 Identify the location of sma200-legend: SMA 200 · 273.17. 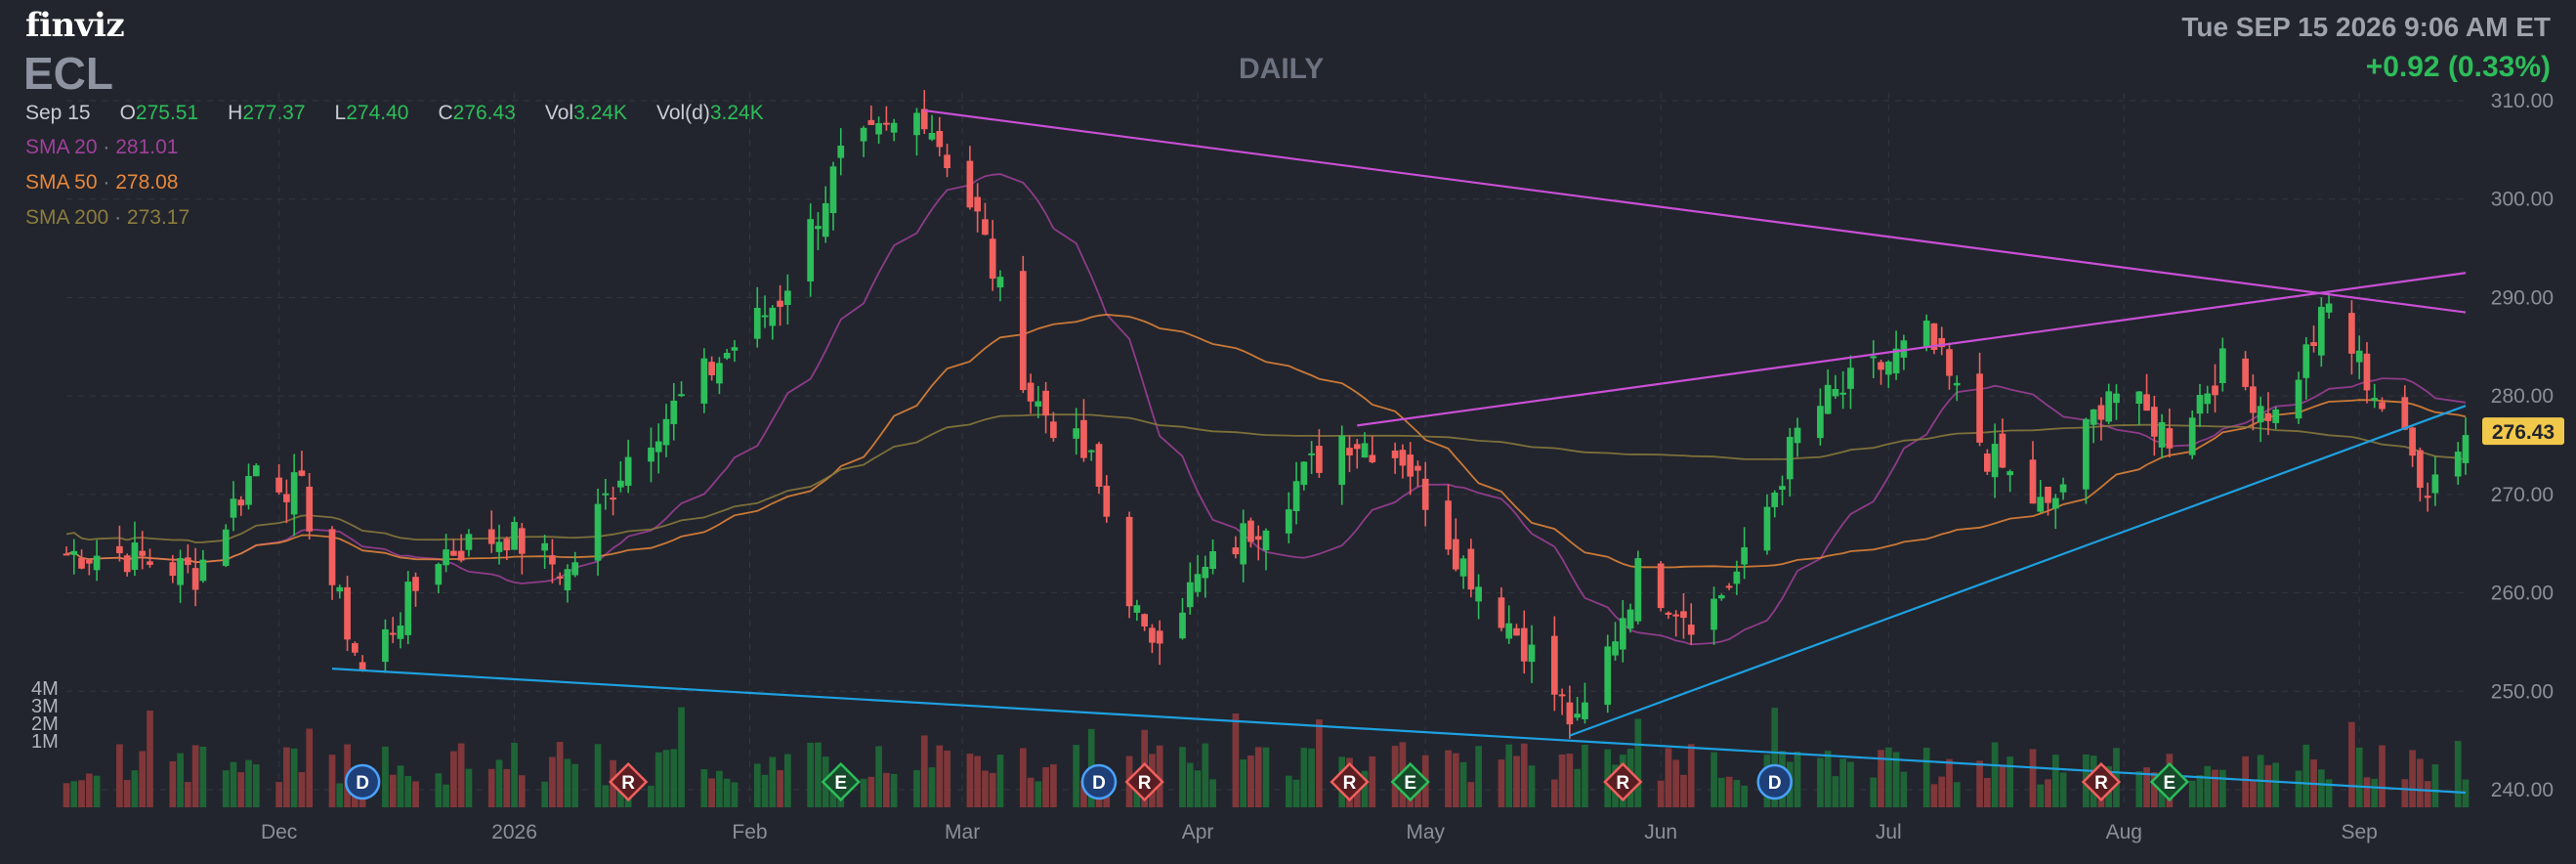
(107, 217).